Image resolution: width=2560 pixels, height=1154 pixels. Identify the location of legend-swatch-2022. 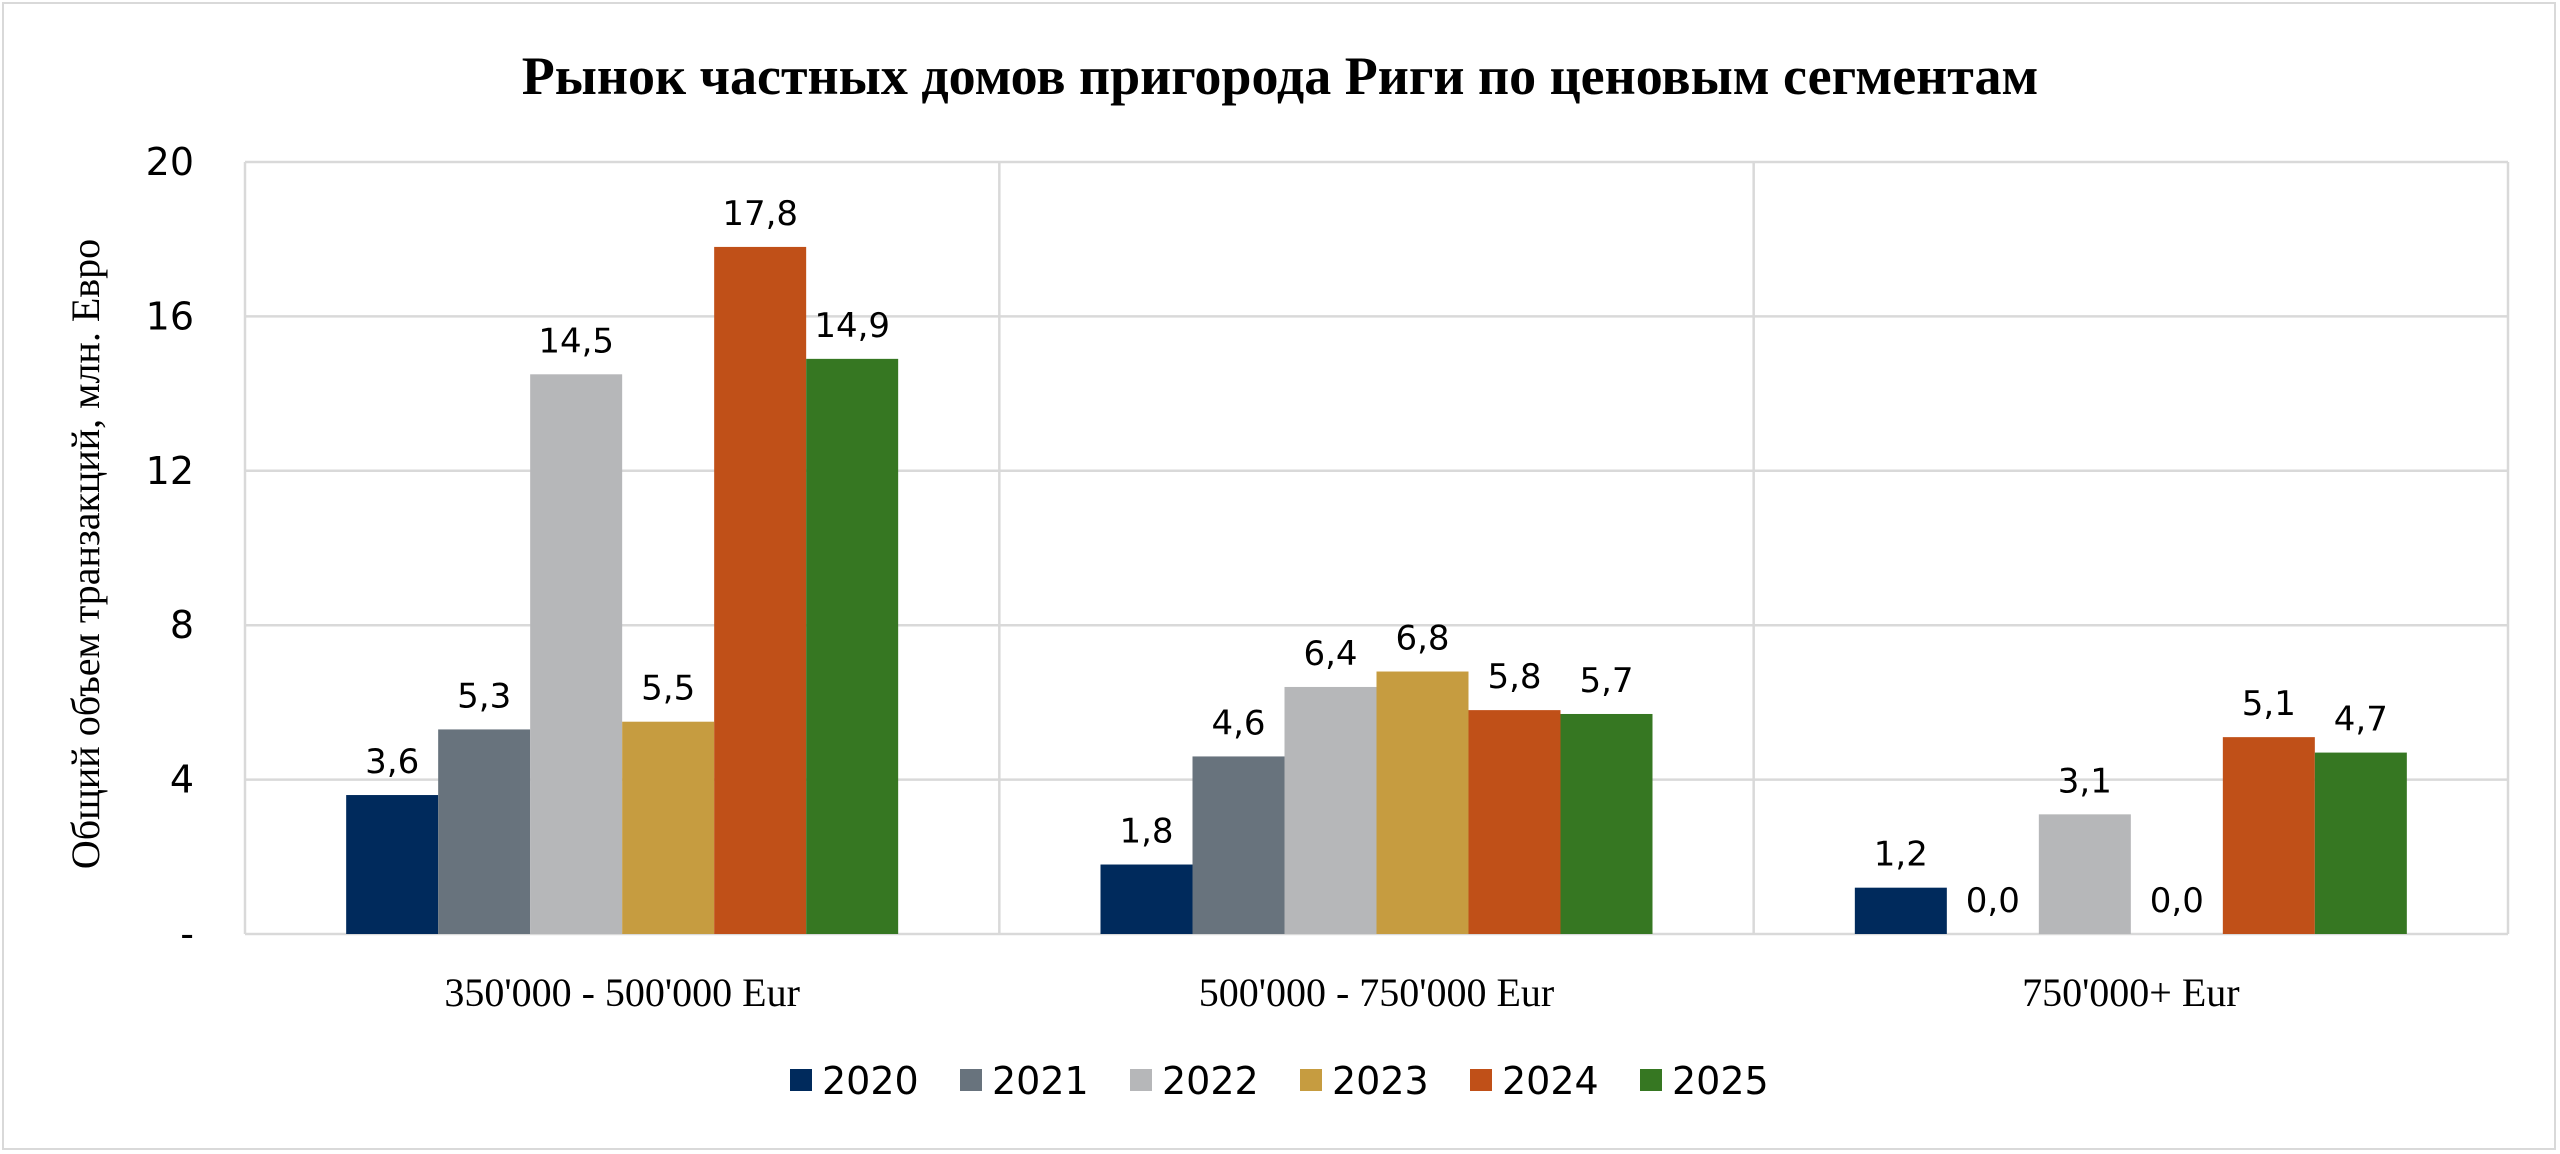
(1141, 1080).